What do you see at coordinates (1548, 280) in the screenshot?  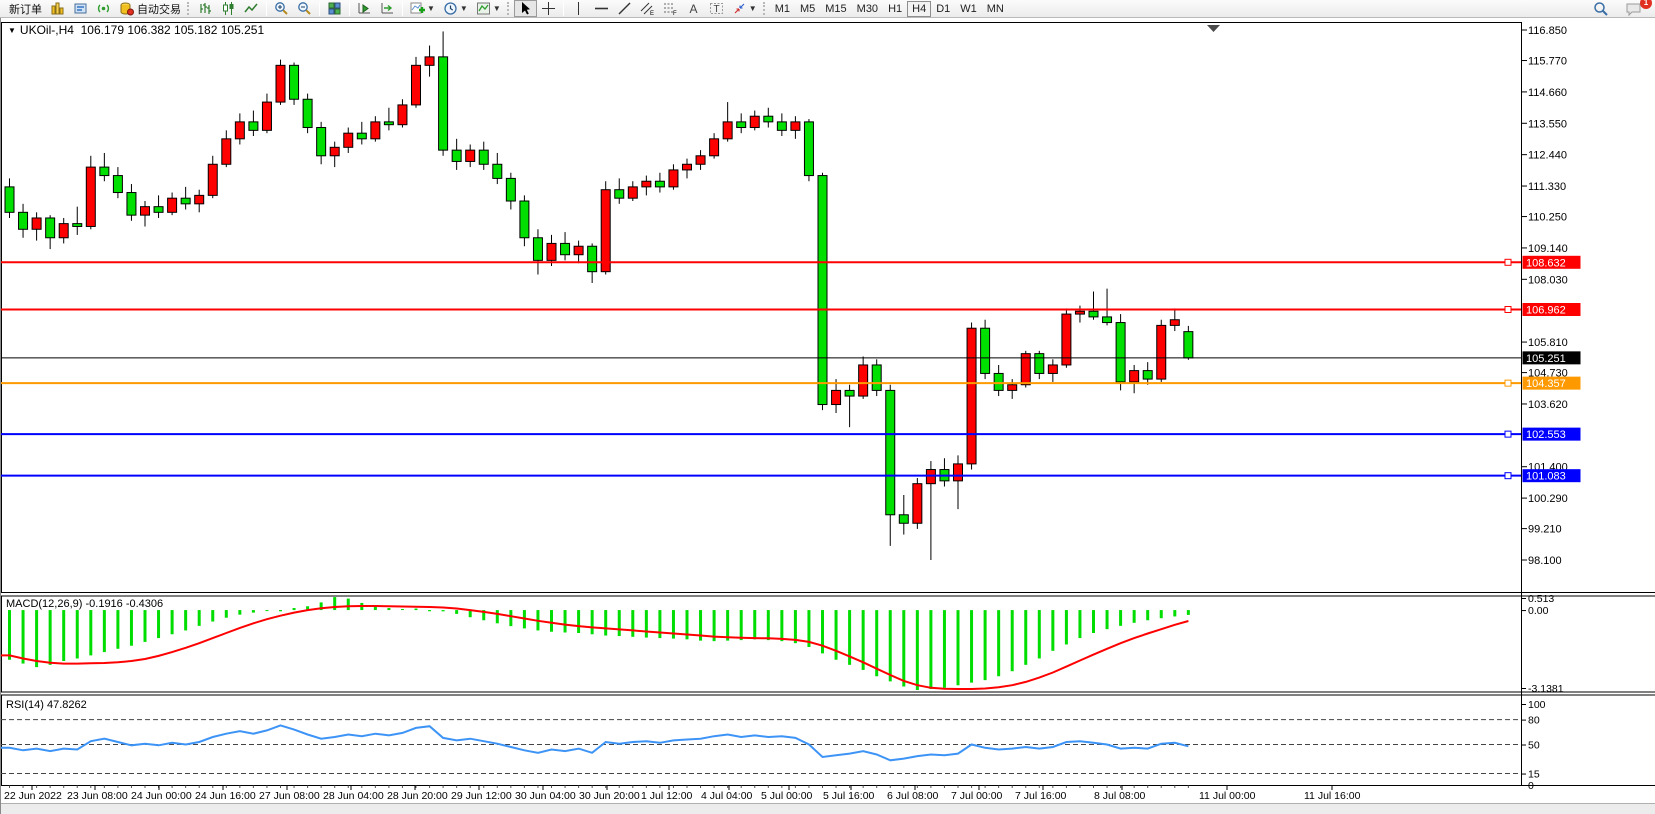 I see `svg-text: 108.030` at bounding box center [1548, 280].